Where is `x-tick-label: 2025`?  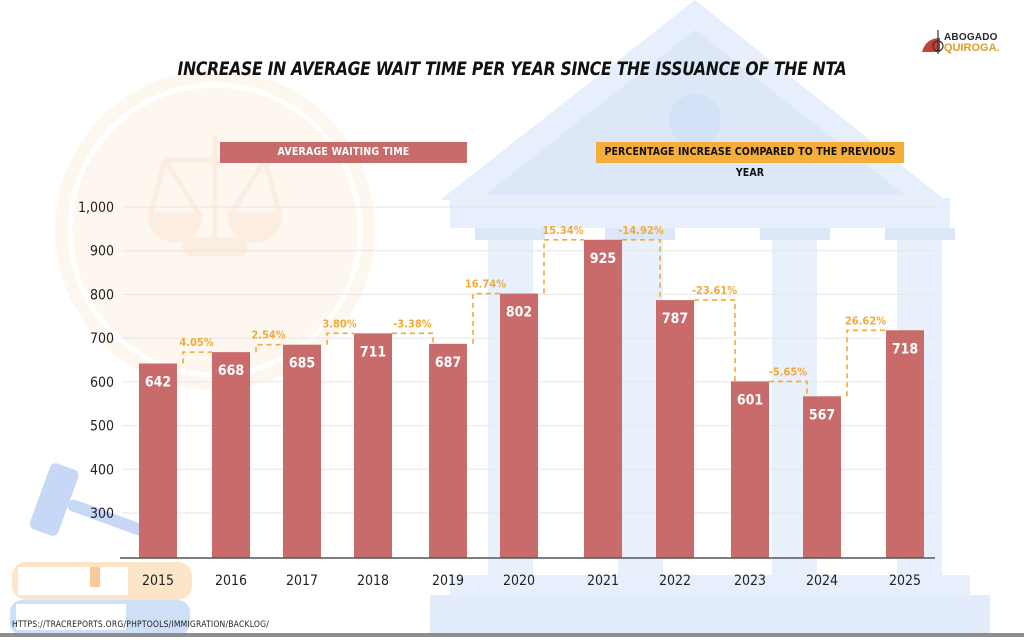
x-tick-label: 2025 is located at coordinates (905, 581).